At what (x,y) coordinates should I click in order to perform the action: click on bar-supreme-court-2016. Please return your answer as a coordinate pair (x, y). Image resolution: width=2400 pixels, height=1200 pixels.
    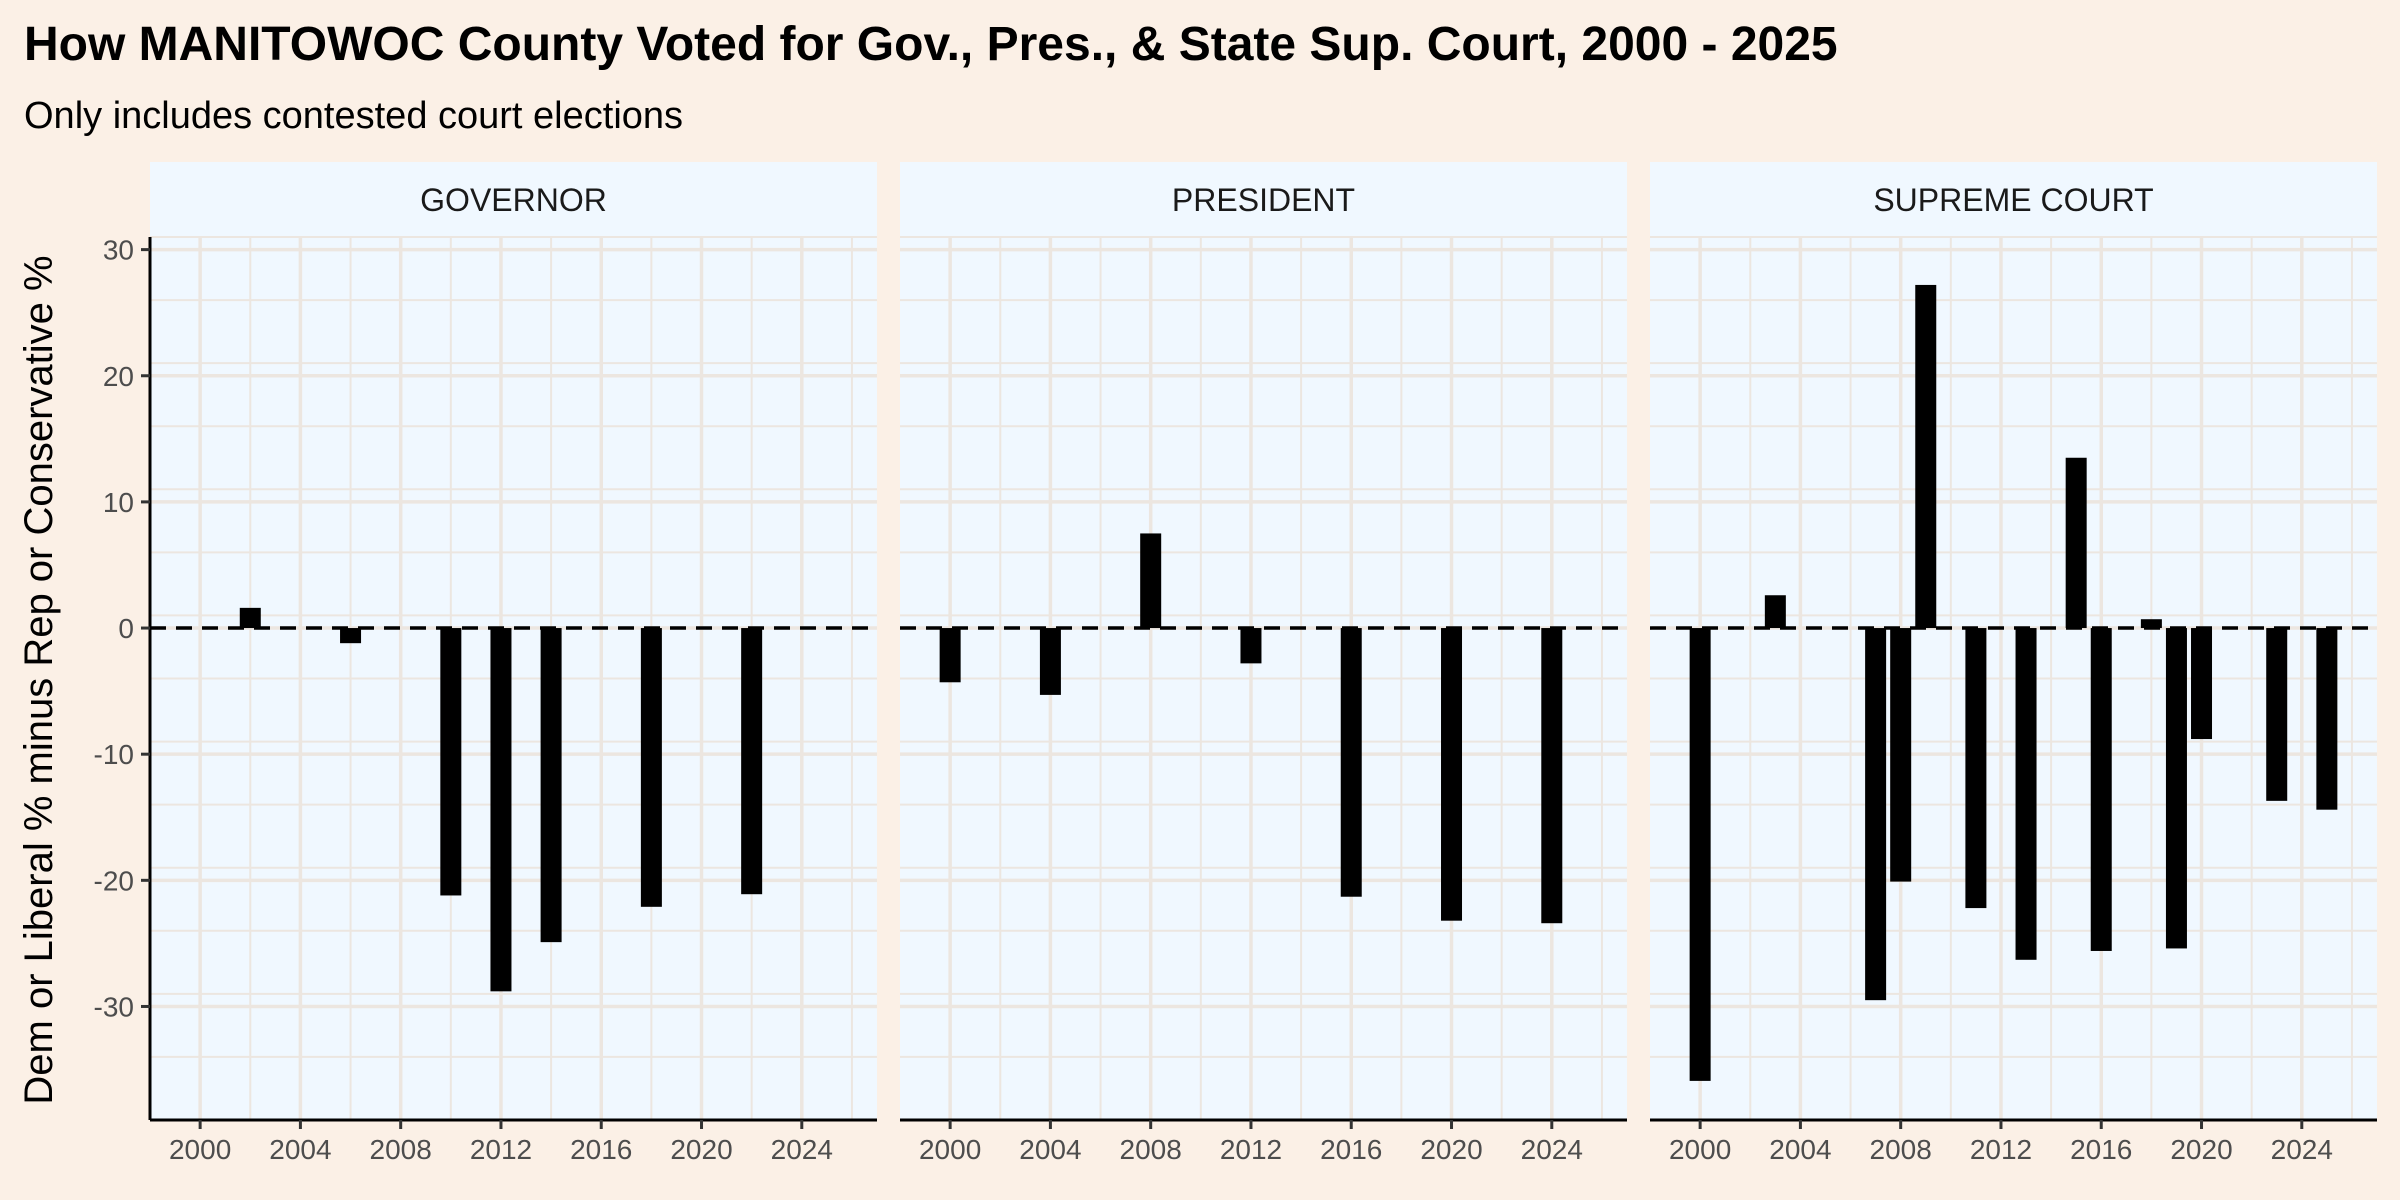
    Looking at the image, I should click on (2101, 789).